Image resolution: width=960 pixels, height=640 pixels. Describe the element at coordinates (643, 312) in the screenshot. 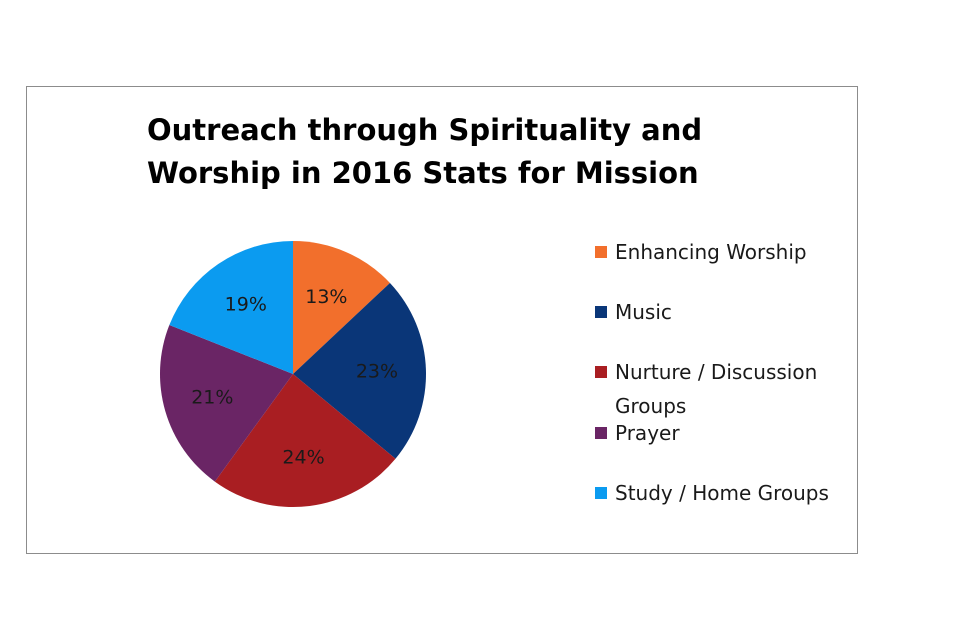

I see `legend-label-music: Music` at that location.